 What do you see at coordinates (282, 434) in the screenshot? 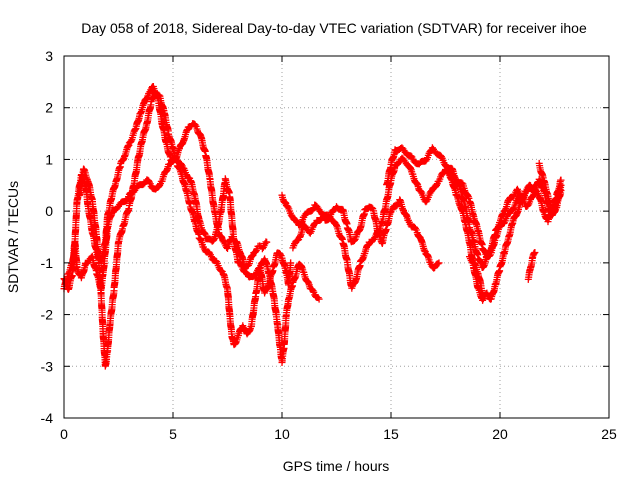
I see `x-tick-label: 10` at bounding box center [282, 434].